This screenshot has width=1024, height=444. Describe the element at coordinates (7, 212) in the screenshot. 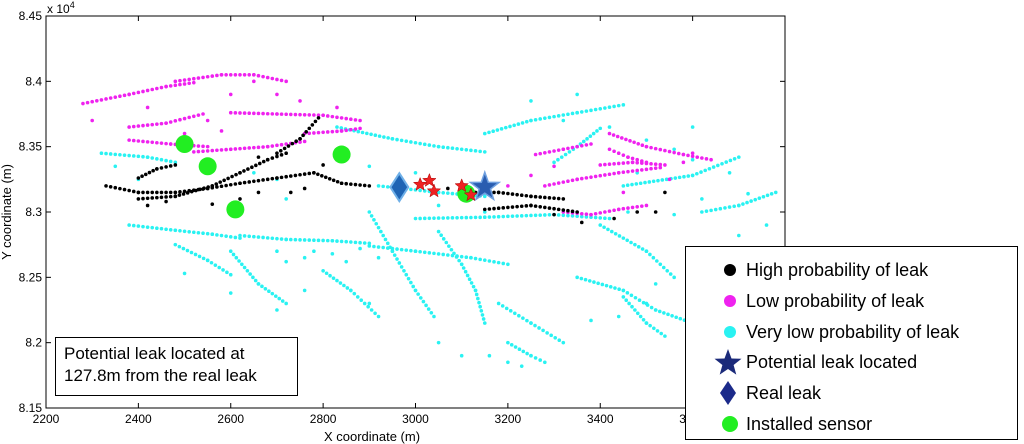

I see `y-axis-label: Y coordinate (m)` at that location.